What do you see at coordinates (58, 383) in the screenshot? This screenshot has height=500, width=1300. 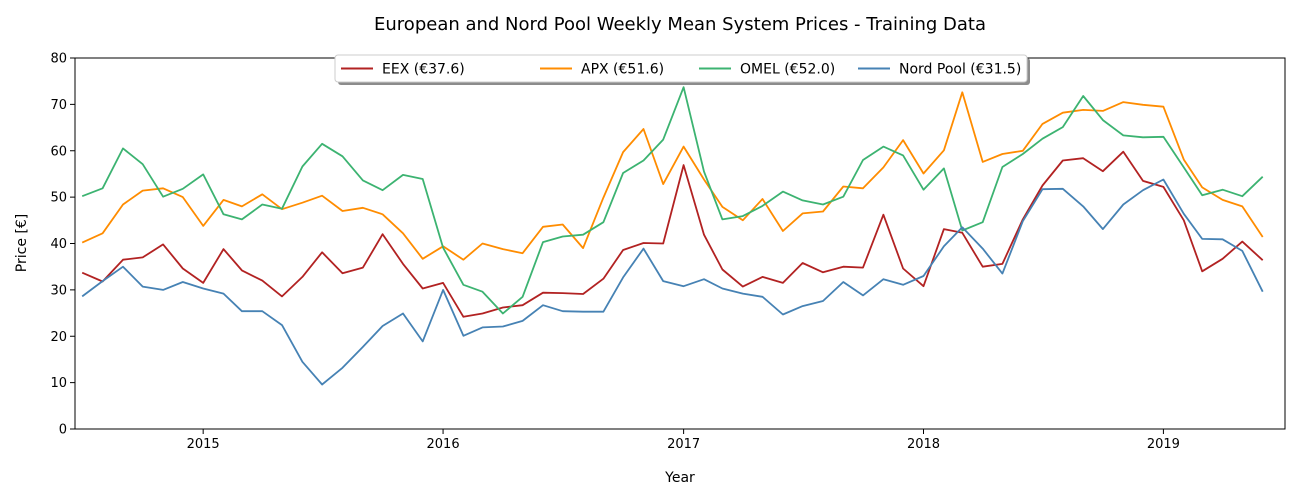 I see `y-tick-label: 10` at bounding box center [58, 383].